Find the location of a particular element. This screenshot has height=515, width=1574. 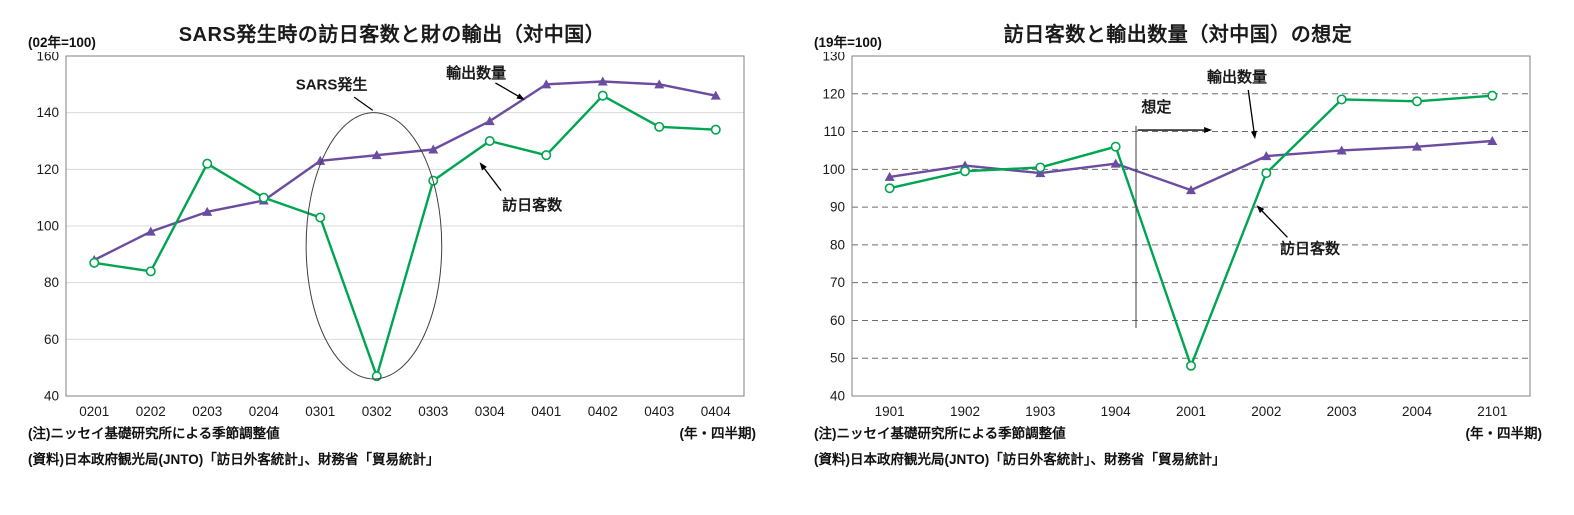

left-unit-label: (02年=100) is located at coordinates (62, 42).